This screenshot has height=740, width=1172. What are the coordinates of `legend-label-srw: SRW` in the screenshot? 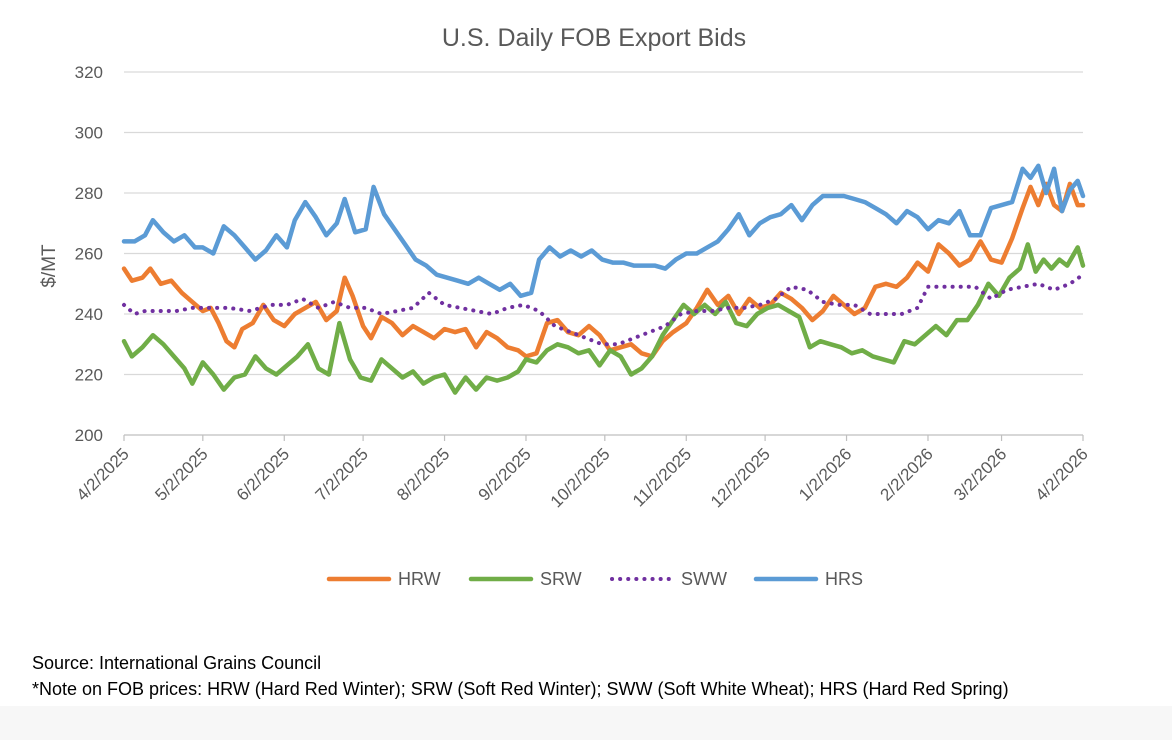 It's located at (561, 579).